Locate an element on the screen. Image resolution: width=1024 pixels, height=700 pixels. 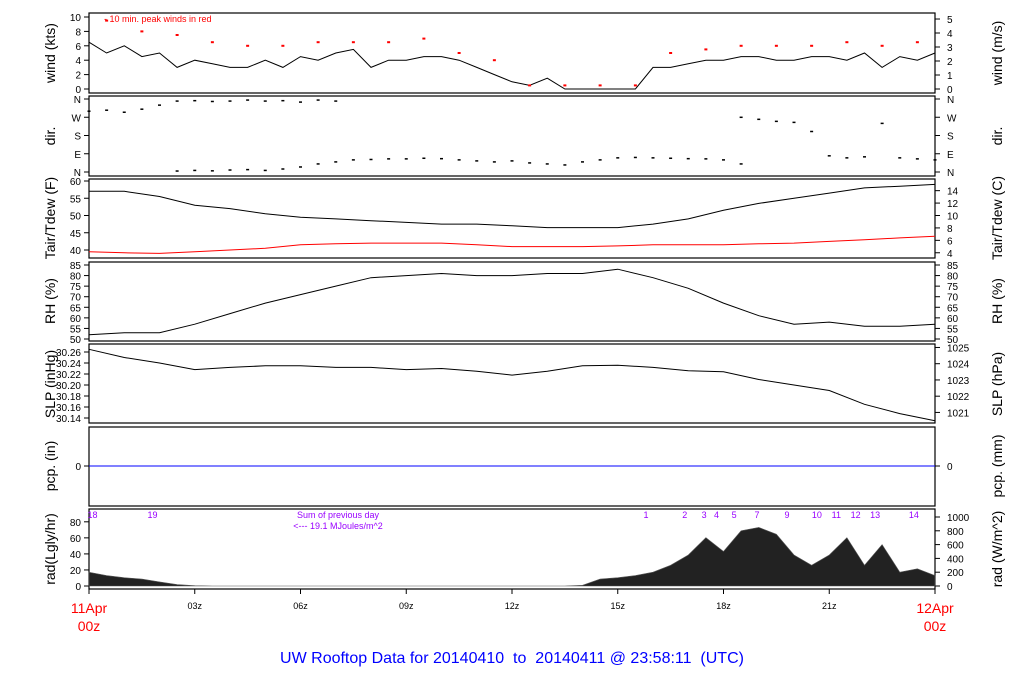
rad-hour-label: 2 is located at coordinates (684, 515).